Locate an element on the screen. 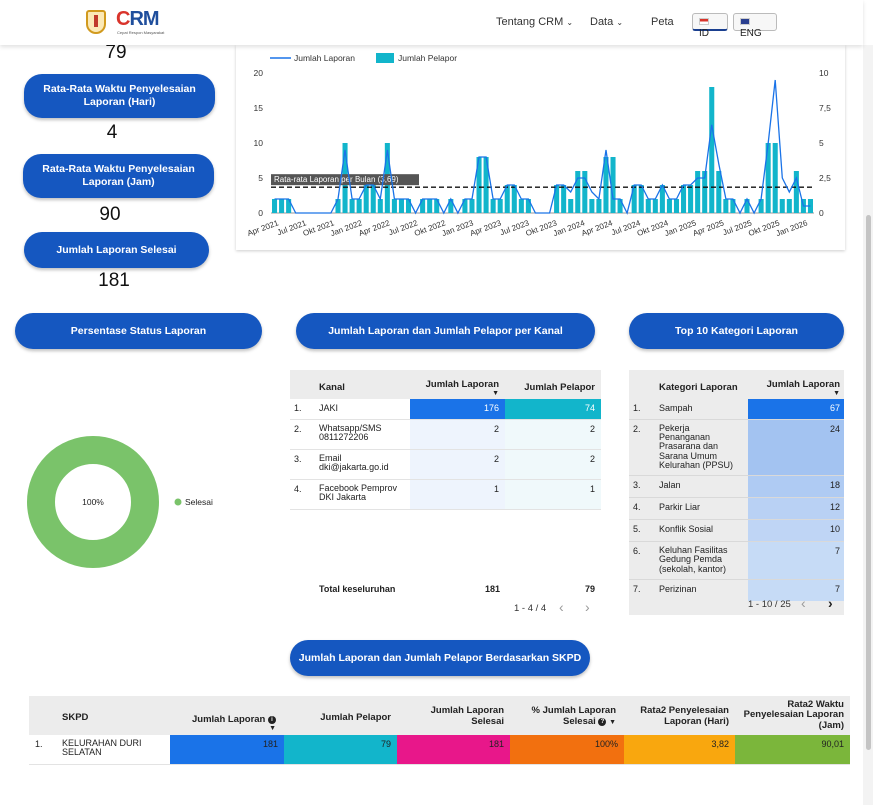 This screenshot has width=873, height=805. table-row: 4. Facebook Pemprov DKI Jakarta 1 1 is located at coordinates (445, 494).